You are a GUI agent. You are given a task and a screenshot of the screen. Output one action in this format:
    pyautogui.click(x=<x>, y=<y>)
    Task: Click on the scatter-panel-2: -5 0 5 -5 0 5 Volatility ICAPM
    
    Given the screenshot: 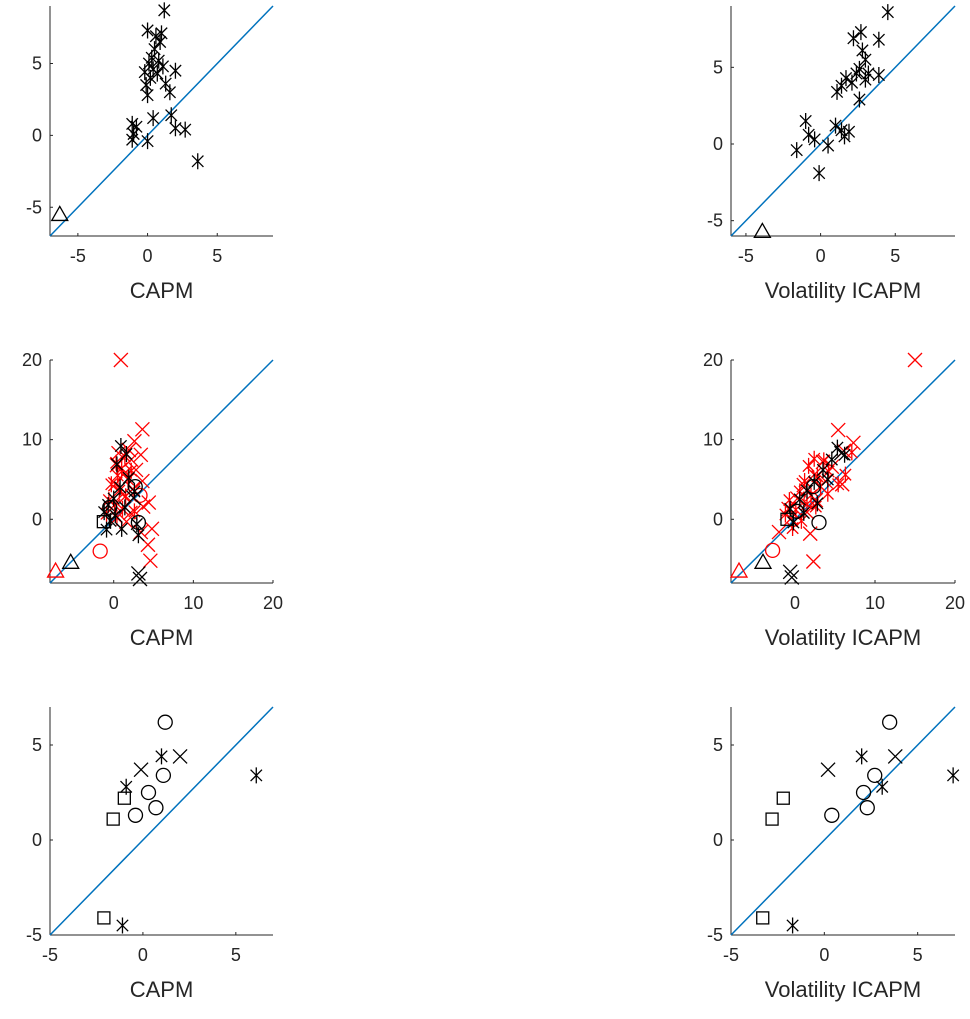 What is the action you would take?
    pyautogui.click(x=831, y=153)
    